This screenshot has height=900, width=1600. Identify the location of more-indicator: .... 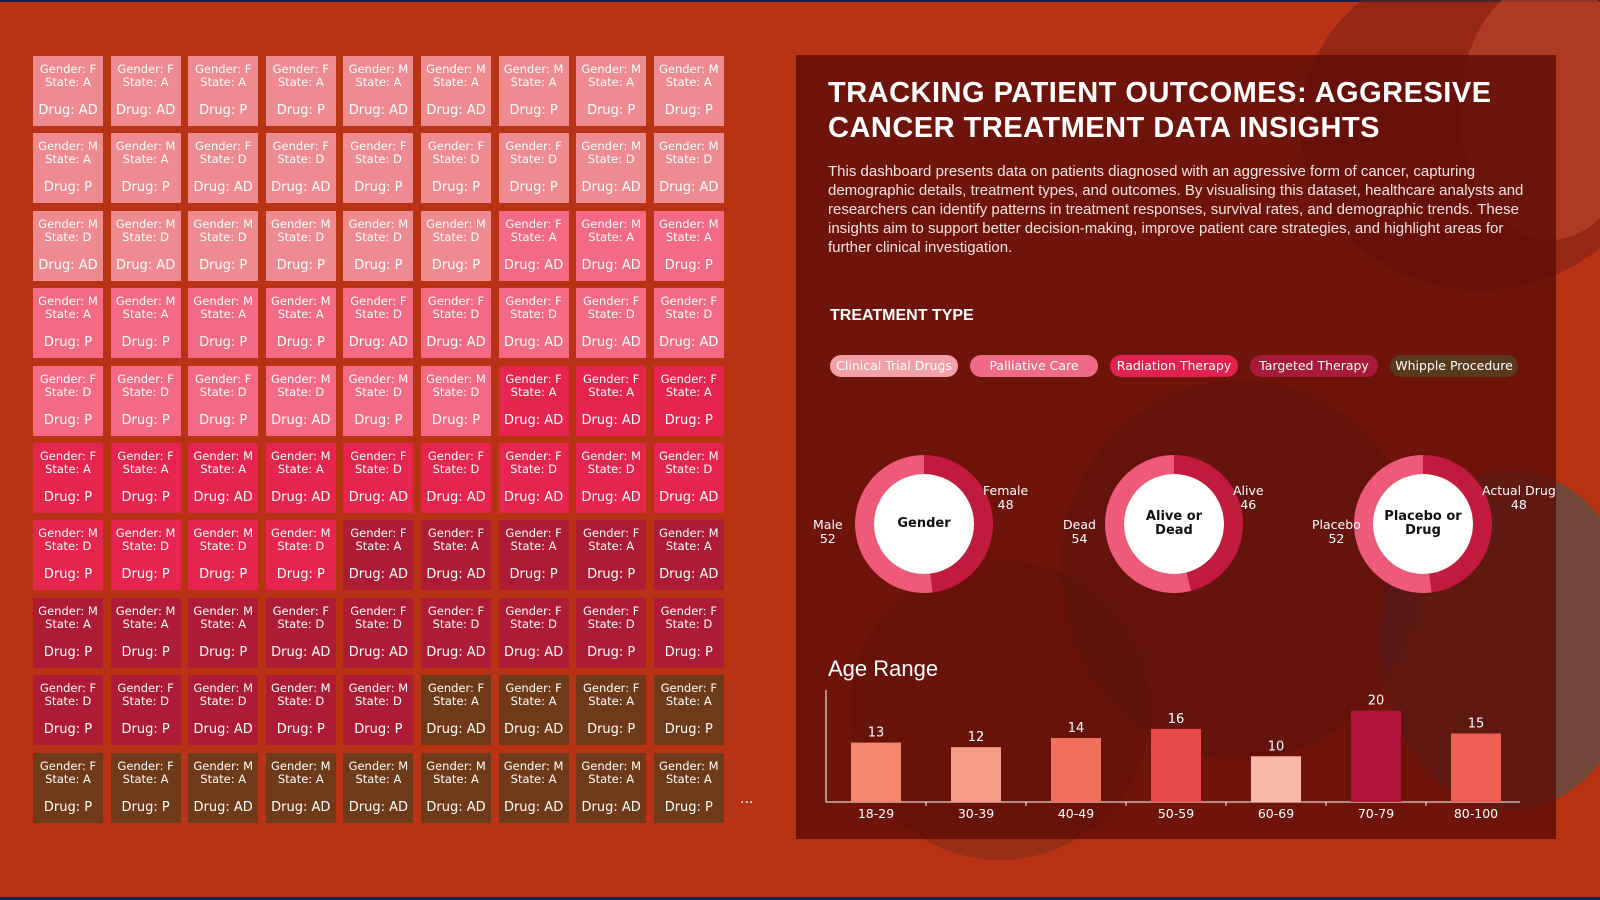
(747, 799).